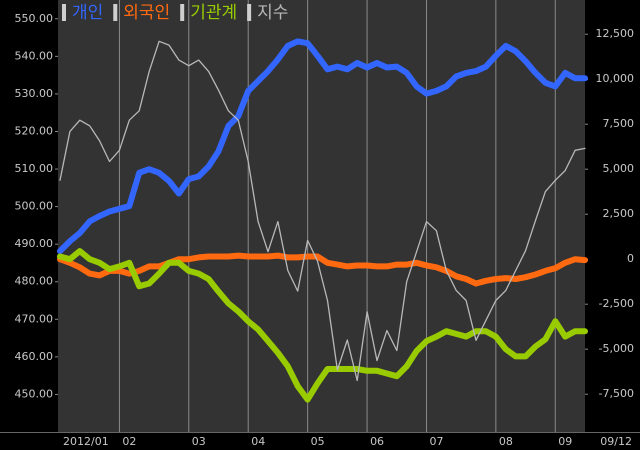 This screenshot has height=450, width=640. Describe the element at coordinates (87, 13) in the screenshot. I see `legend-label: 개인` at that location.